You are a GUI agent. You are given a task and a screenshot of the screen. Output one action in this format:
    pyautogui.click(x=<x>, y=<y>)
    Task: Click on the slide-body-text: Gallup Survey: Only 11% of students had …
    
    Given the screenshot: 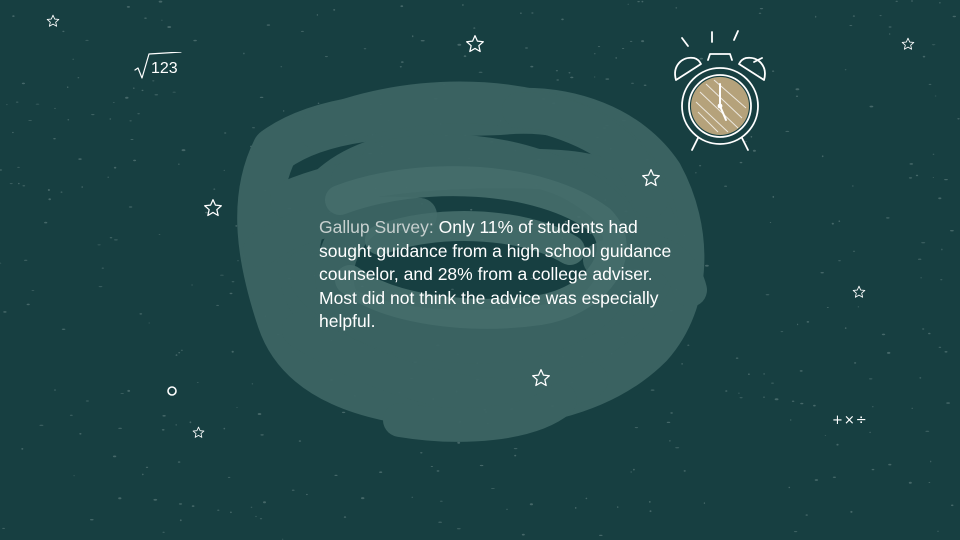 What is the action you would take?
    pyautogui.click(x=499, y=275)
    